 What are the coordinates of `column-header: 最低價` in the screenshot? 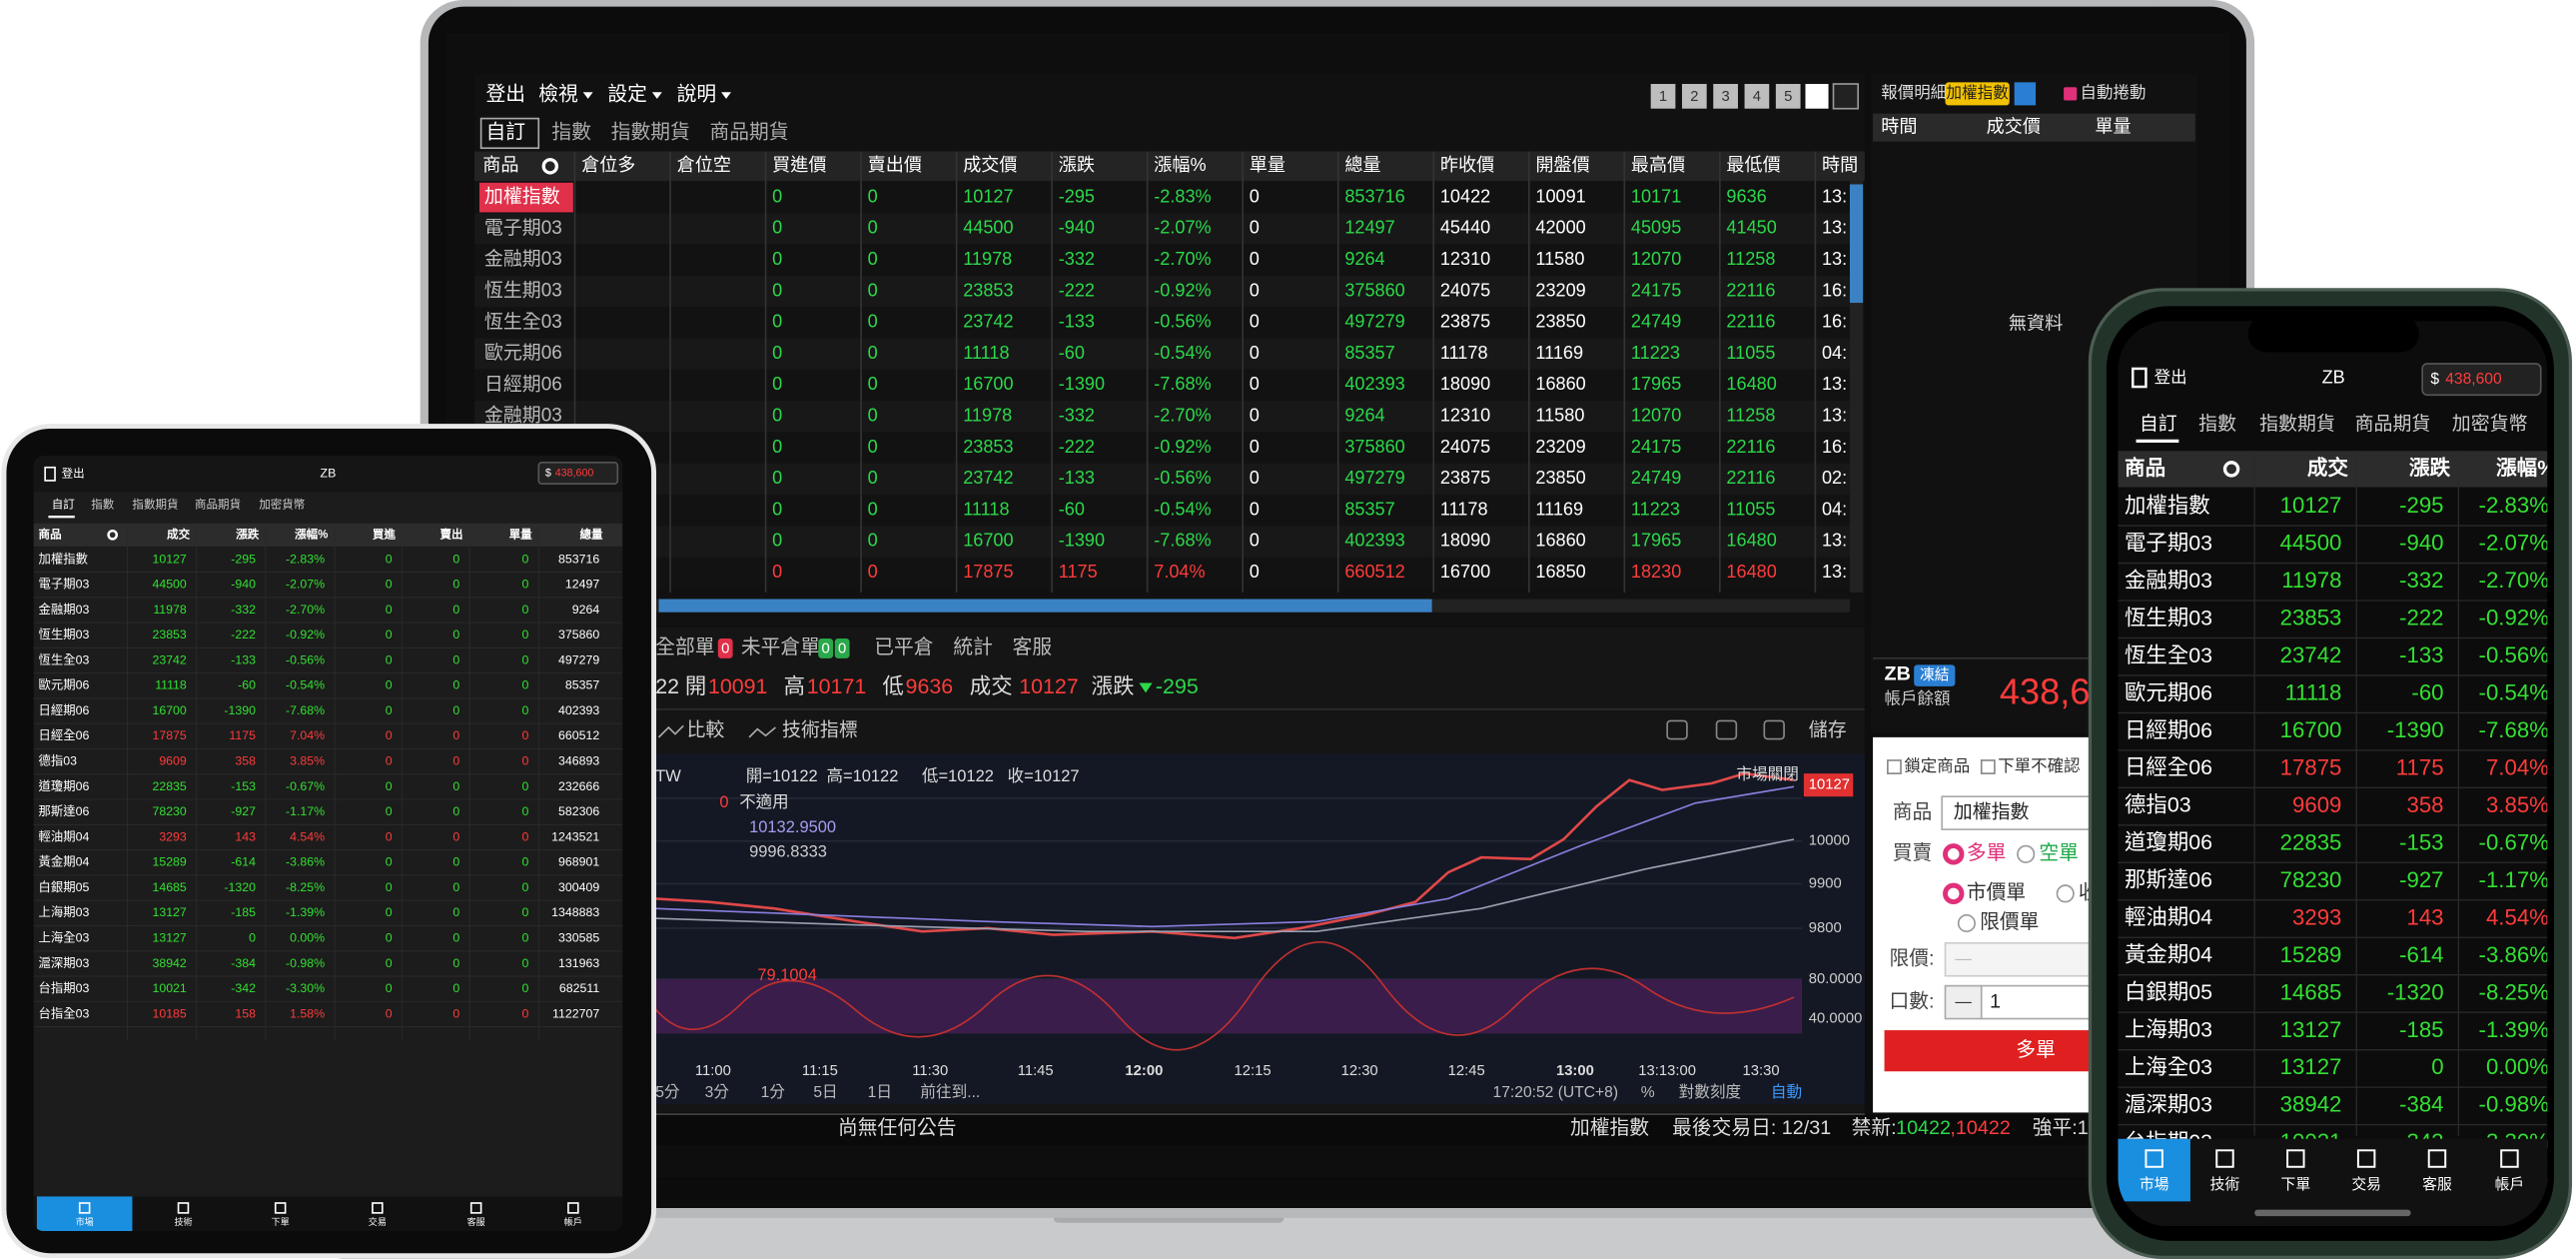 It's located at (1753, 165).